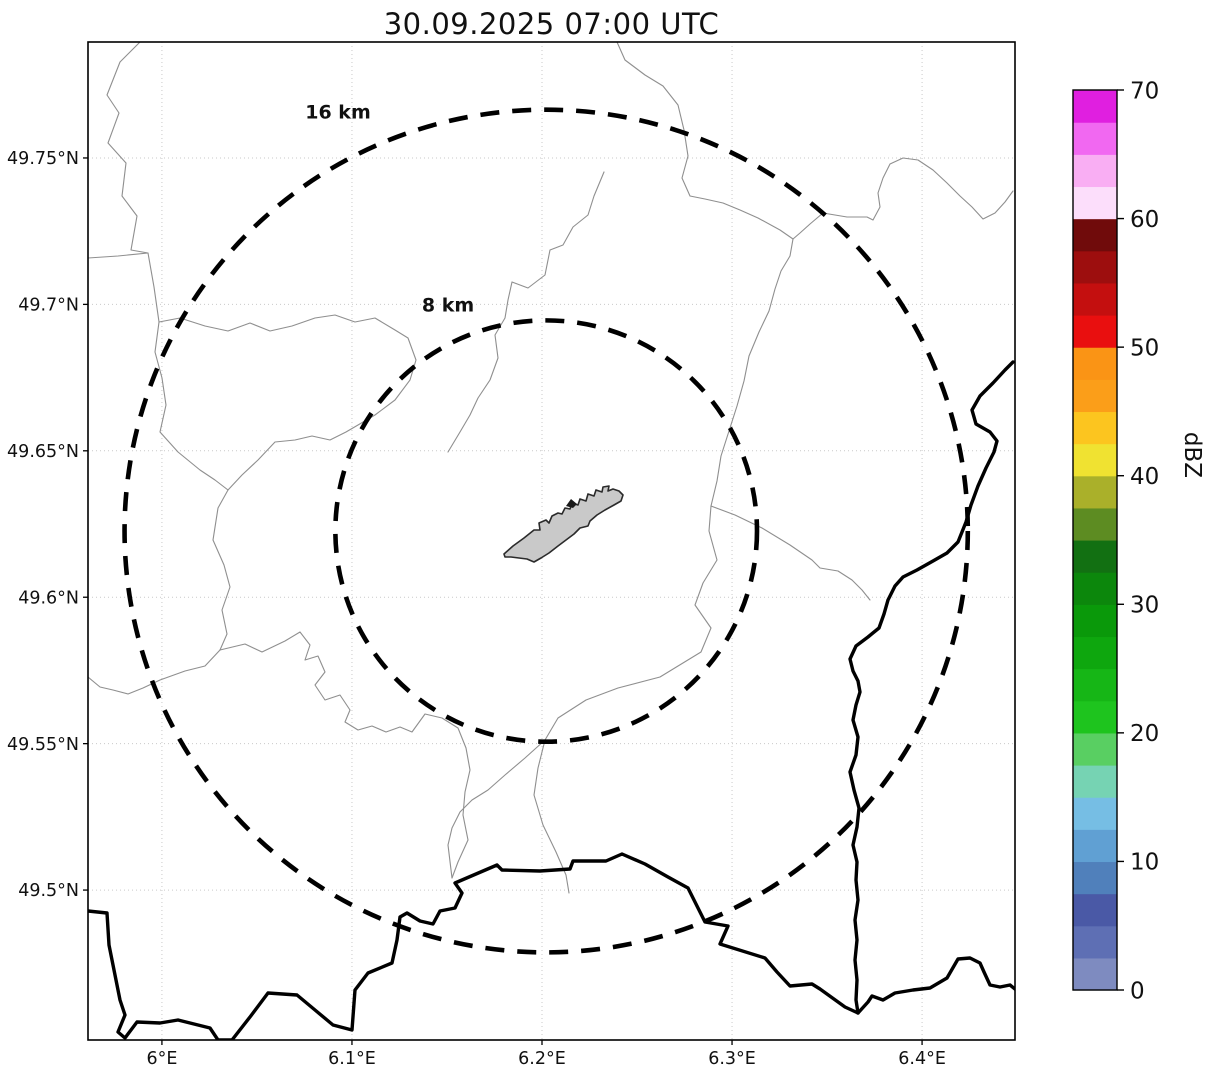  I want to click on colorbar-unit-label: dBZ, so click(1192, 455).